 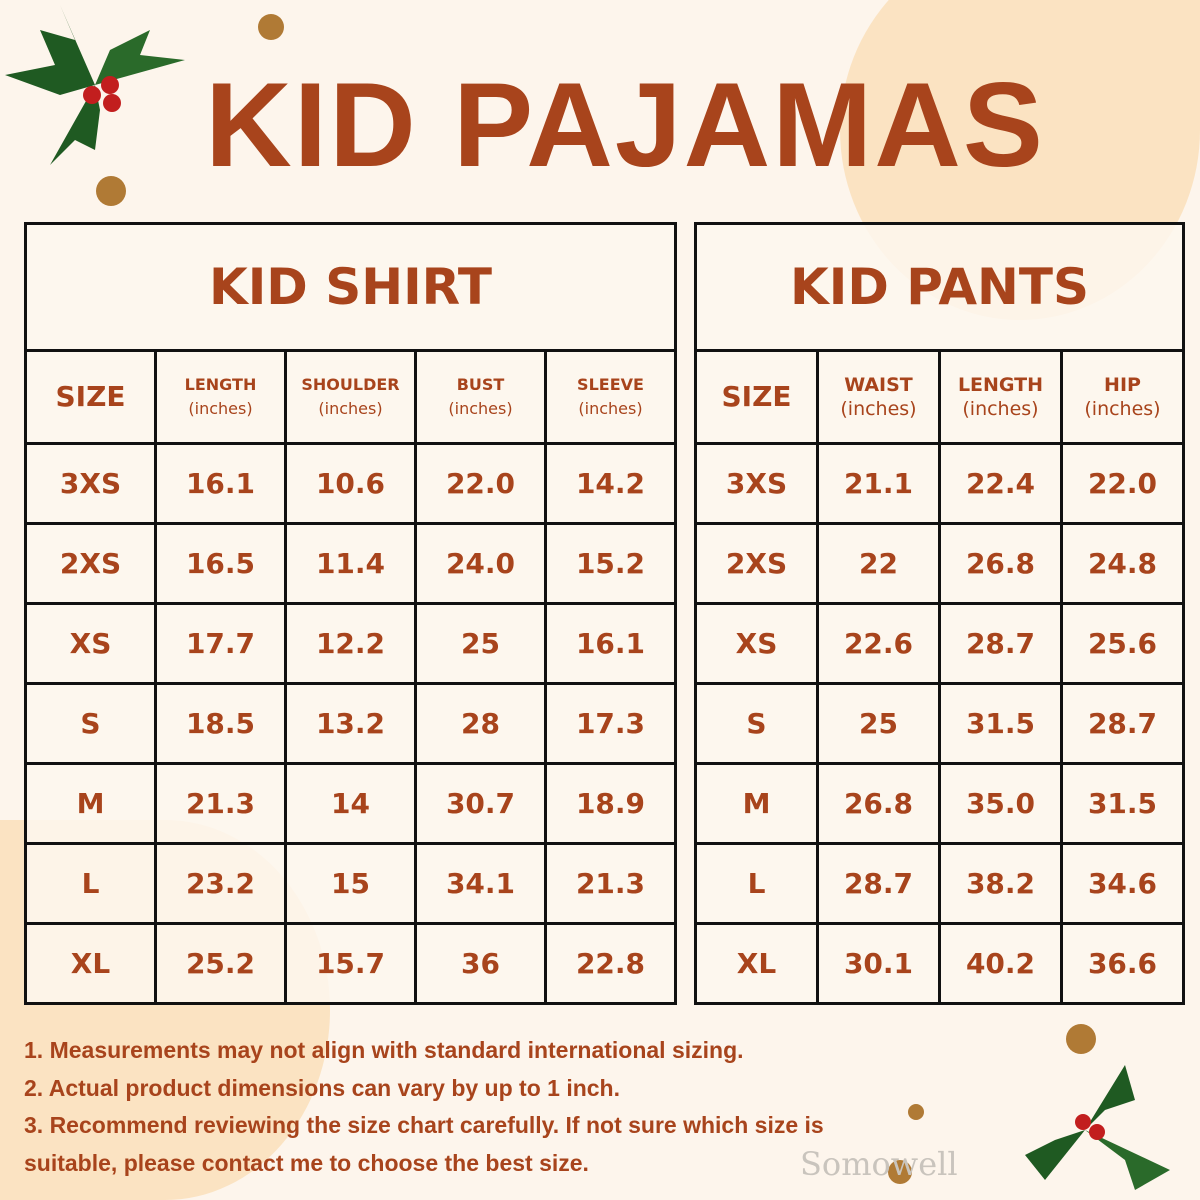 What do you see at coordinates (625, 125) in the screenshot?
I see `page-title: KID PAJAMAS` at bounding box center [625, 125].